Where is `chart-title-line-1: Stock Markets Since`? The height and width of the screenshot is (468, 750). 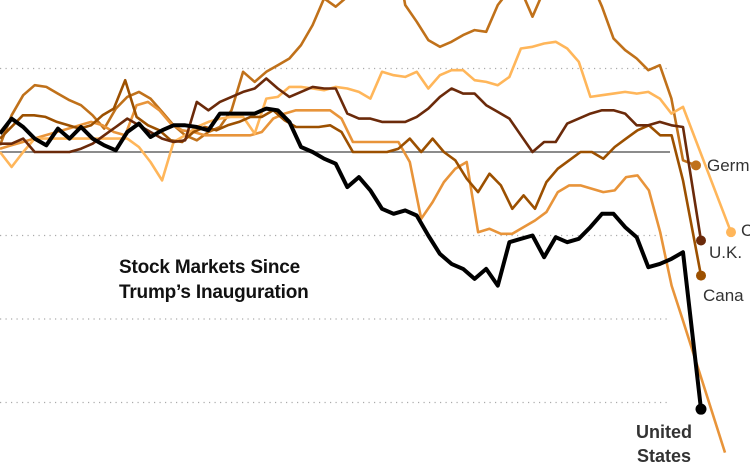
chart-title-line-1: Stock Markets Since is located at coordinates (210, 267).